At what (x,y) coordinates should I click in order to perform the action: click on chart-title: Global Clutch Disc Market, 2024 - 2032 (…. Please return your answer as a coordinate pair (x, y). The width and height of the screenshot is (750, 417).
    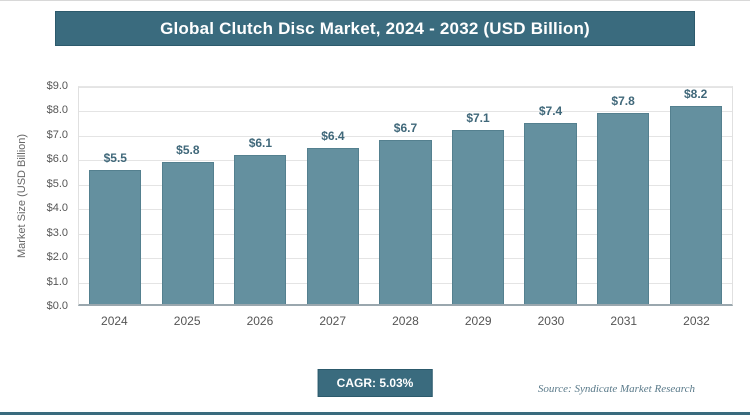
    Looking at the image, I should click on (375, 28).